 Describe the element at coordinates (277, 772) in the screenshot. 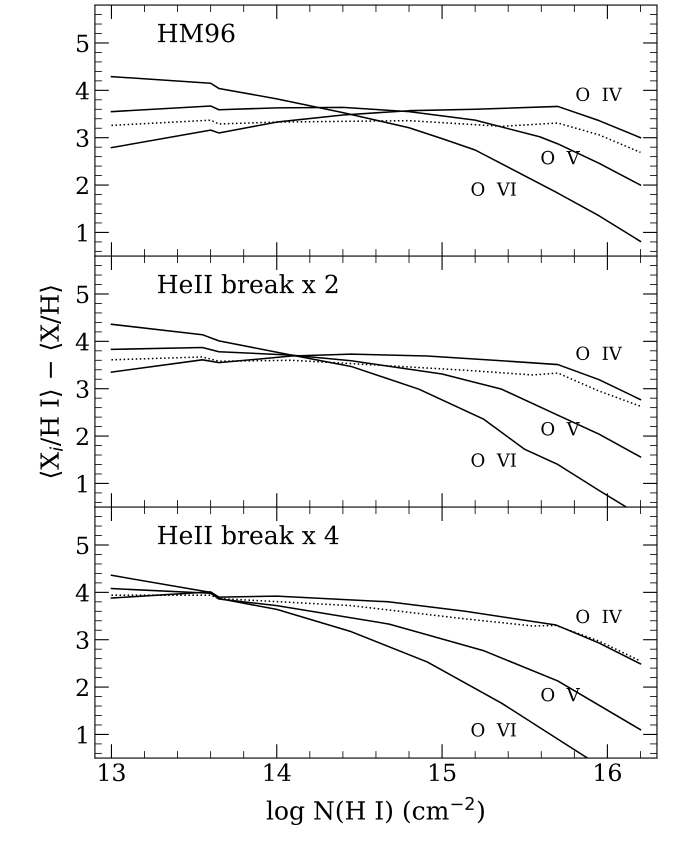

I see `x-tick-label: 14` at that location.